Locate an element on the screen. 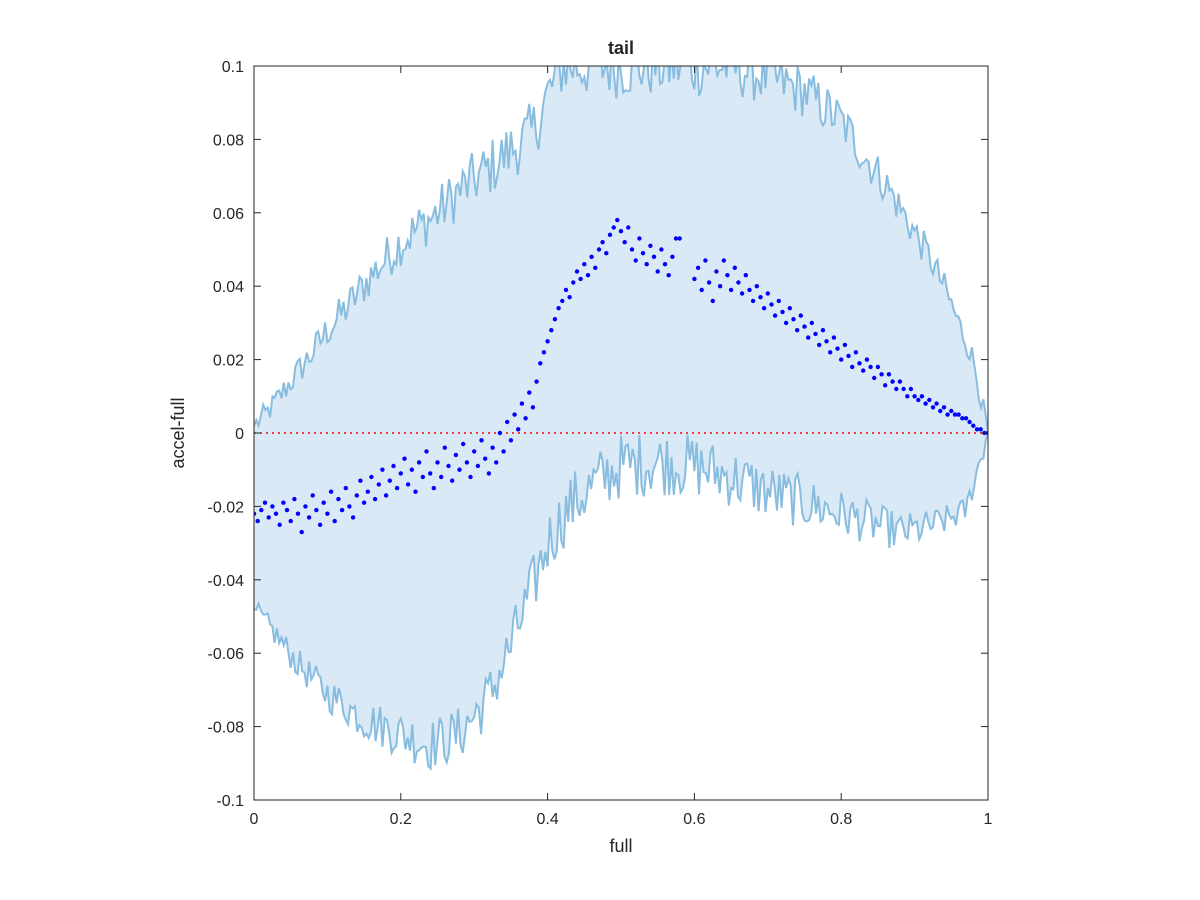 The width and height of the screenshot is (1200, 900). y-axis-label: accel-full is located at coordinates (178, 432).